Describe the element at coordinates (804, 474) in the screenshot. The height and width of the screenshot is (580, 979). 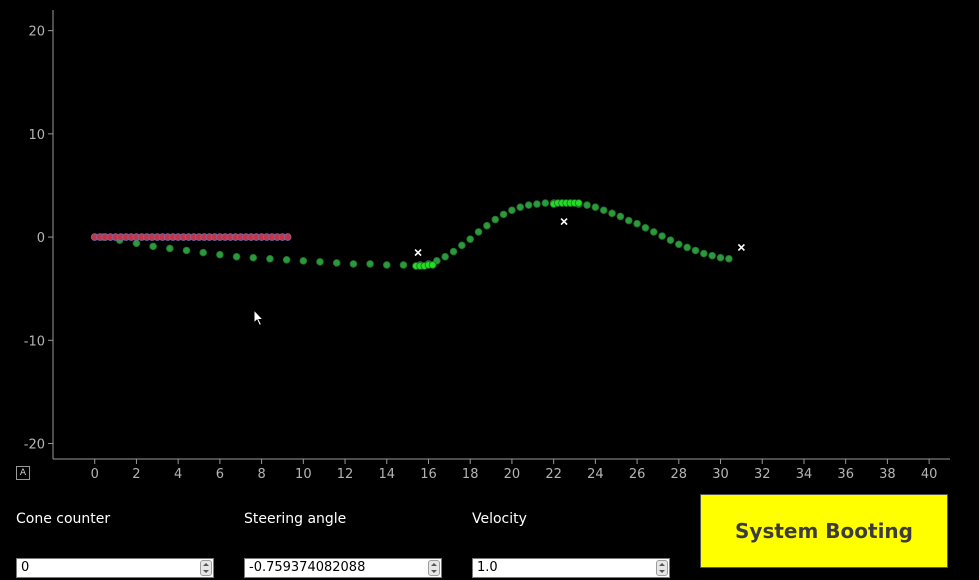
I see `x-tick-label: 34` at that location.